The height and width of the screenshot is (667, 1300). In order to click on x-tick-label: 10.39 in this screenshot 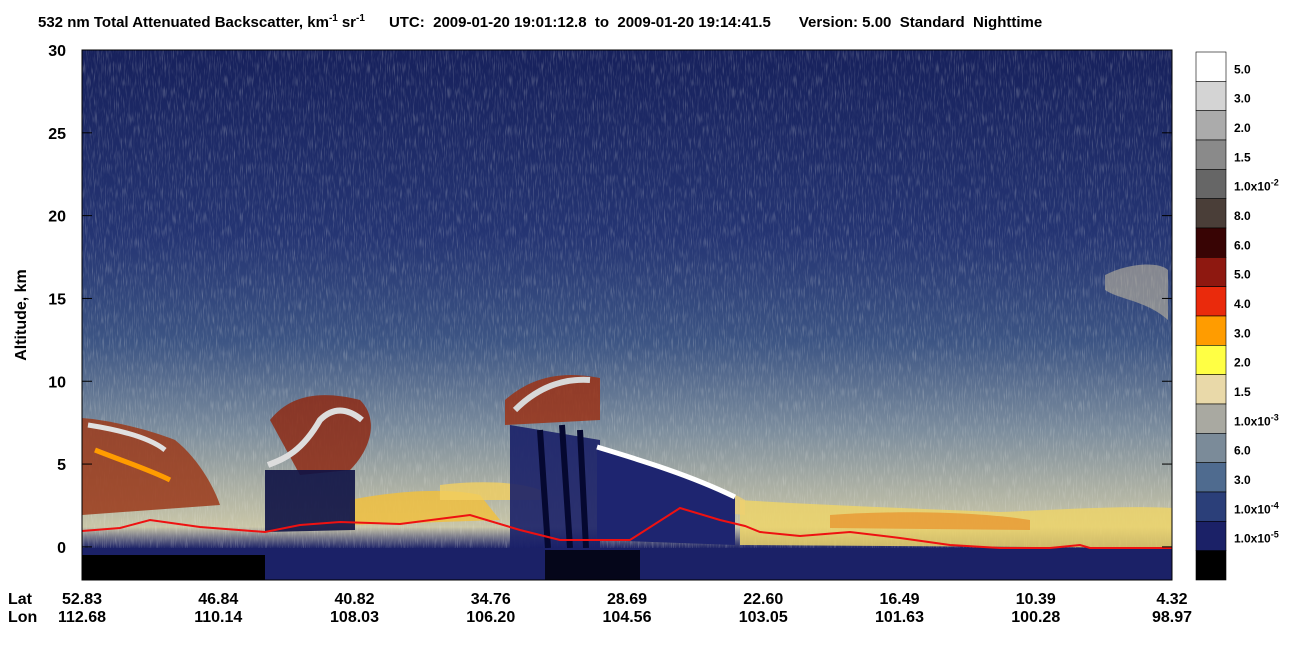, I will do `click(1036, 599)`.